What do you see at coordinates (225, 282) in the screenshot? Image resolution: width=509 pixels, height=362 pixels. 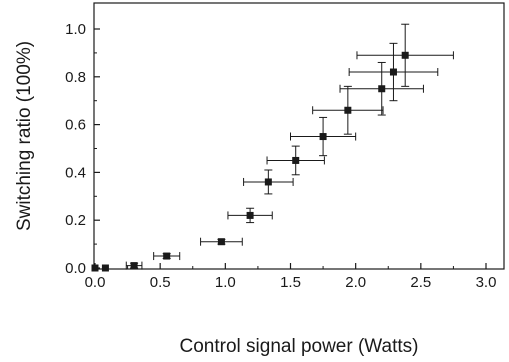 I see `x-tick-label: 1.0` at bounding box center [225, 282].